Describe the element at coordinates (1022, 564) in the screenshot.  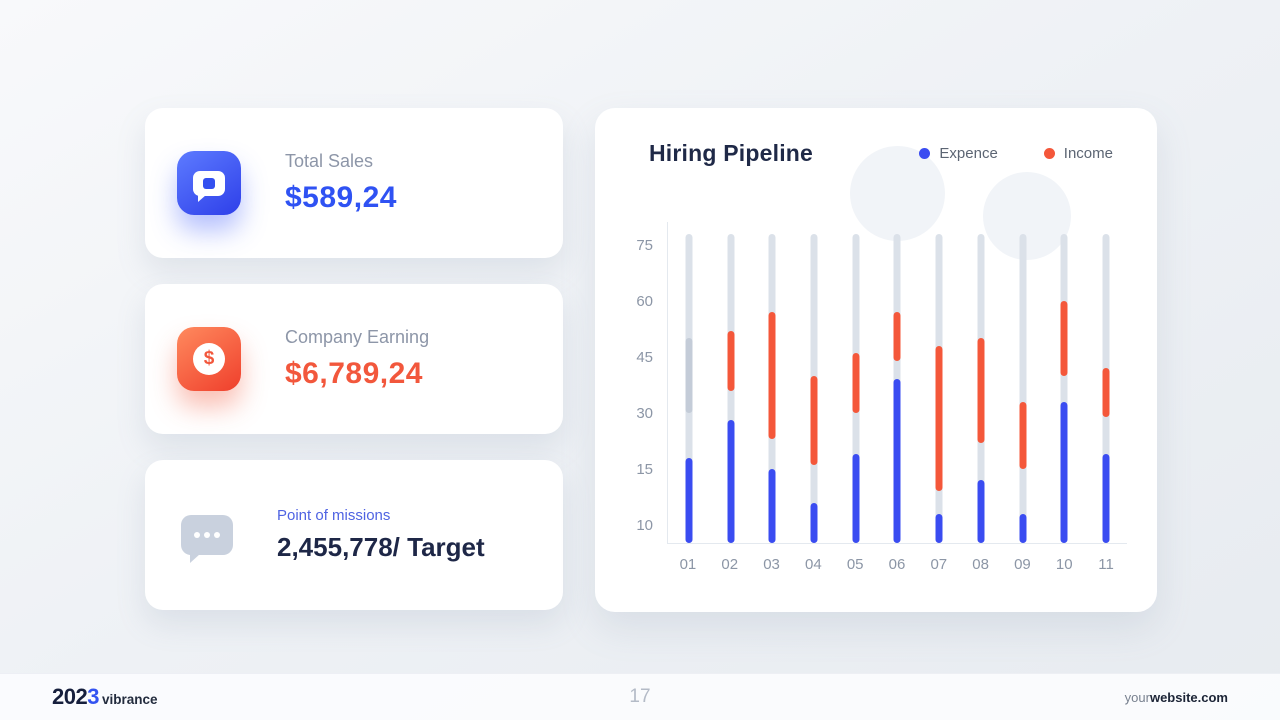
I see `x-tick: 09` at that location.